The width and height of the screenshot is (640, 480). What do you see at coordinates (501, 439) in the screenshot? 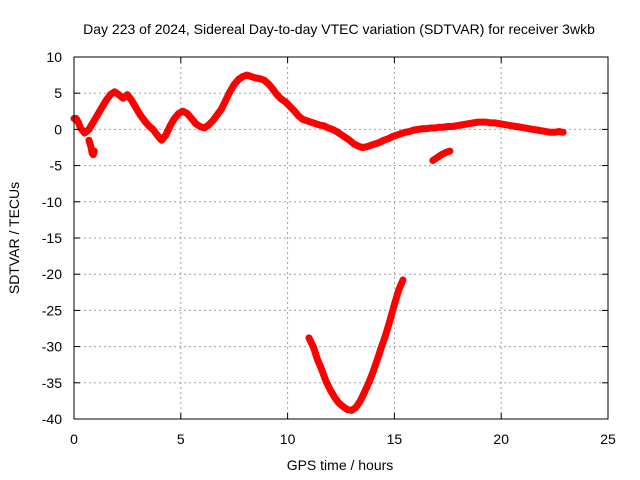
I see `x-tick-label: 20` at bounding box center [501, 439].